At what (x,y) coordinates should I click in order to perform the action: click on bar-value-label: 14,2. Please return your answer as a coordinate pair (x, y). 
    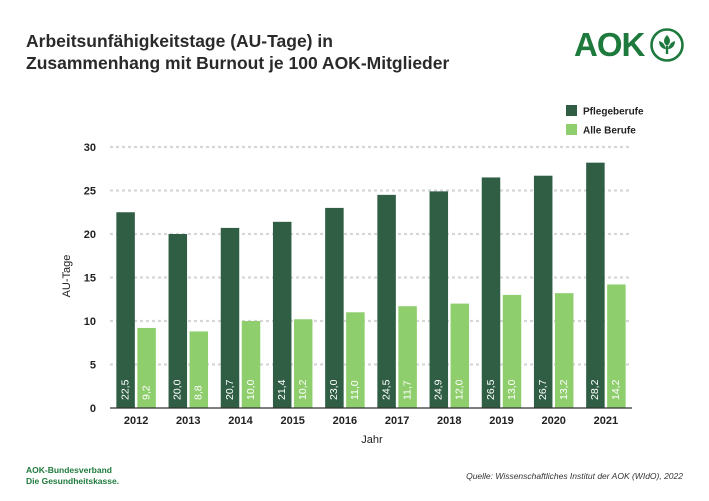
    Looking at the image, I should click on (616, 389).